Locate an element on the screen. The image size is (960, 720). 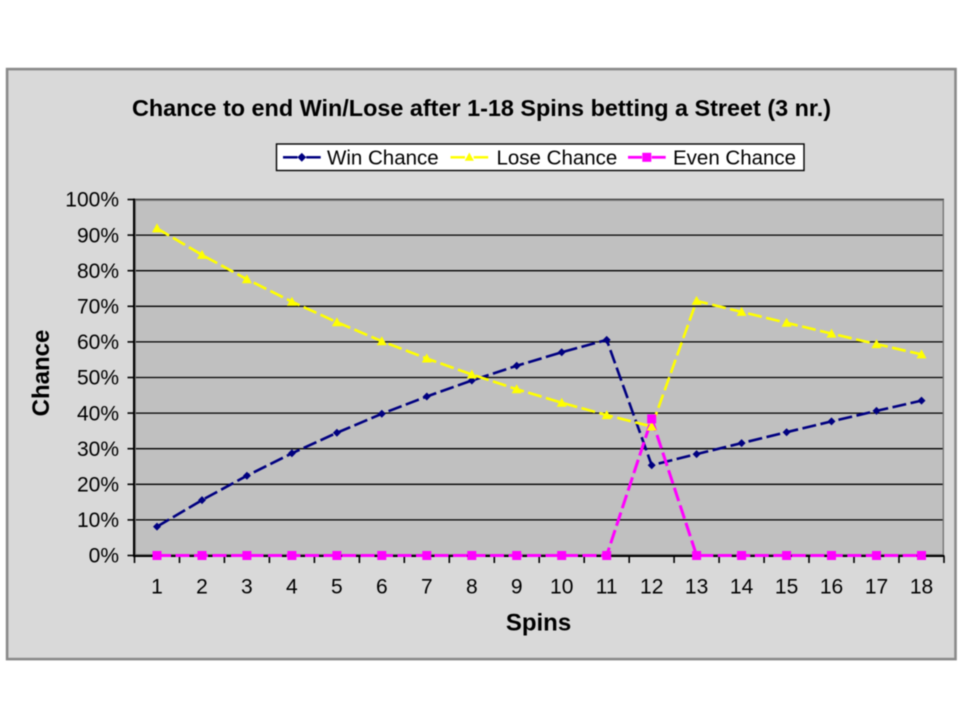
svg-text: 60% is located at coordinates (98, 342).